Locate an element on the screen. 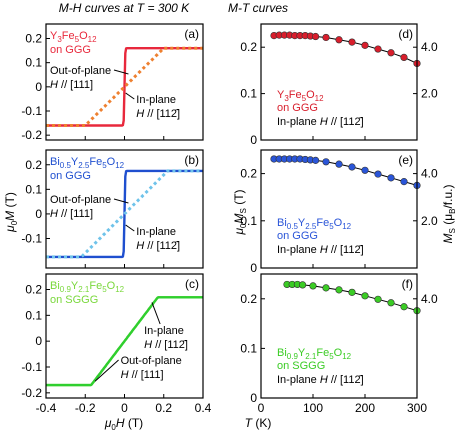 This screenshot has width=463, height=440. panel-f-xtick-label: 200 is located at coordinates (365, 408).